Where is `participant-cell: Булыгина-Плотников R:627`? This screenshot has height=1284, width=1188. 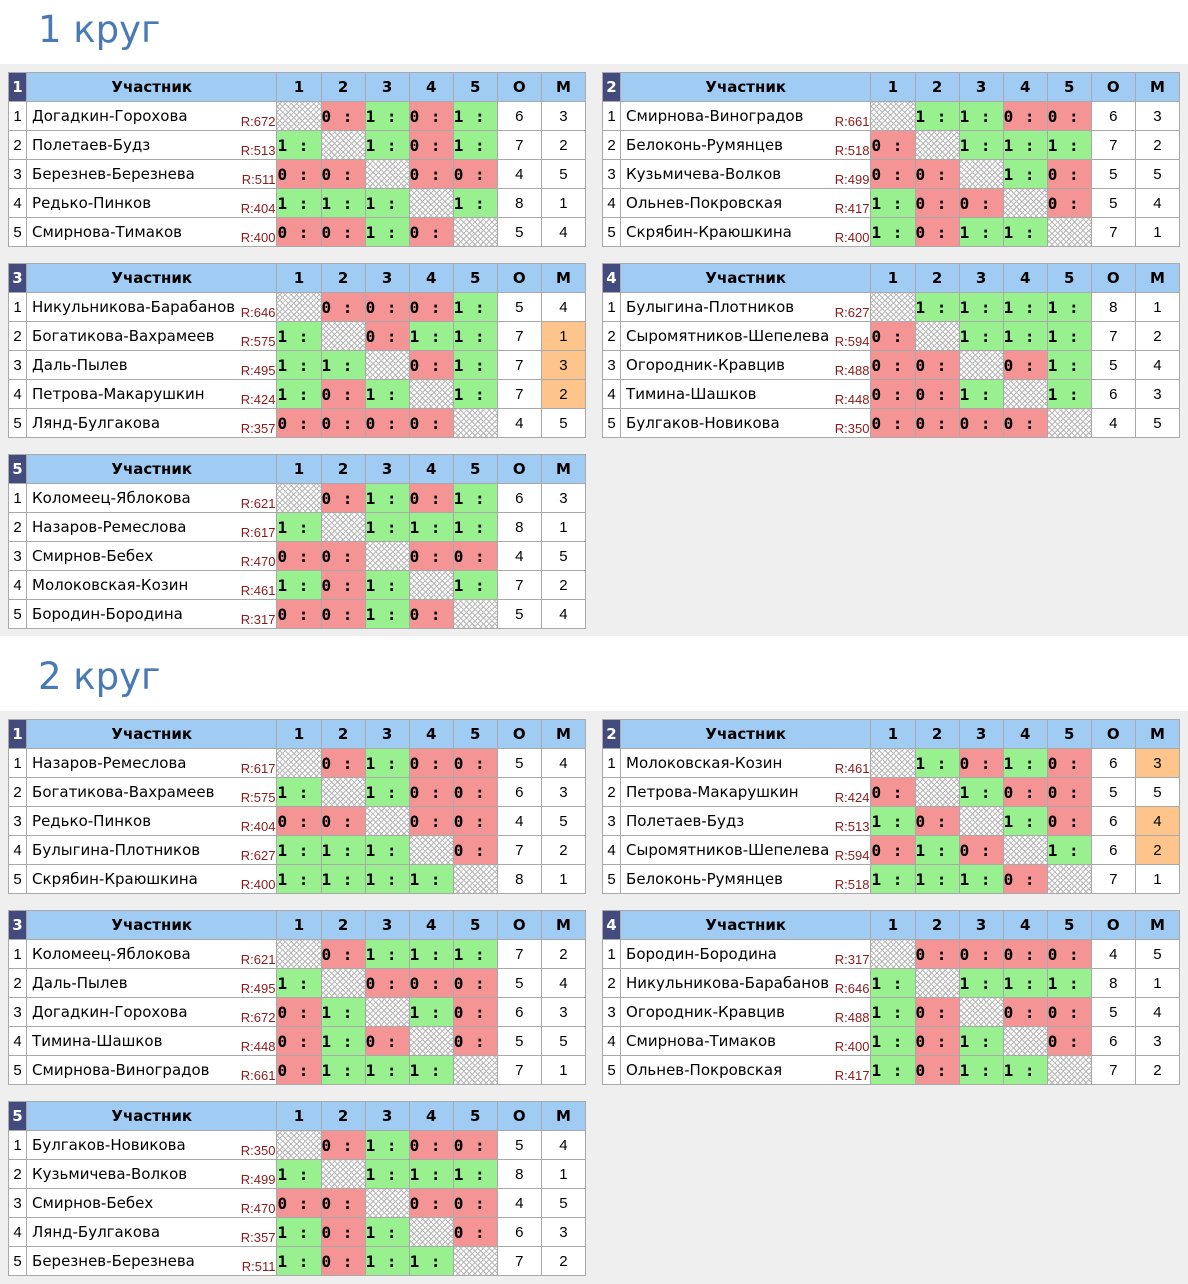
participant-cell: Булыгина-Плотников R:627 is located at coordinates (152, 850).